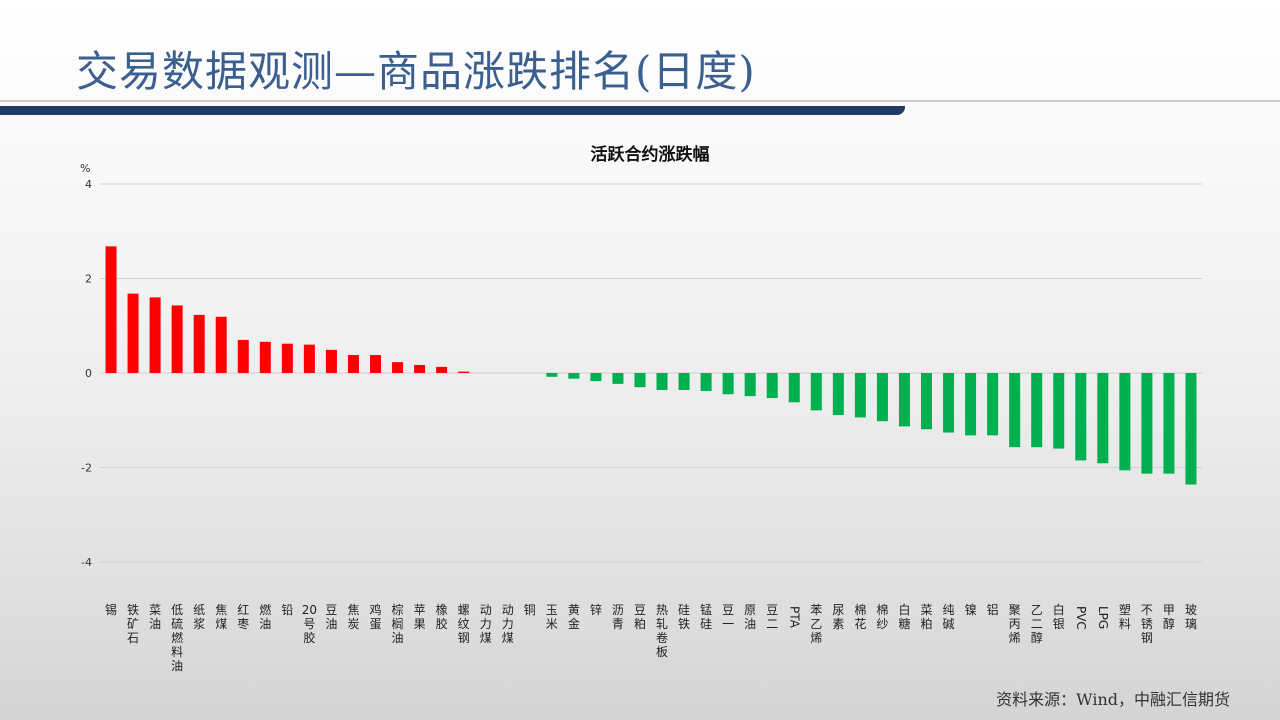  Describe the element at coordinates (794, 617) in the screenshot. I see `x-tick-label: PTA` at that location.